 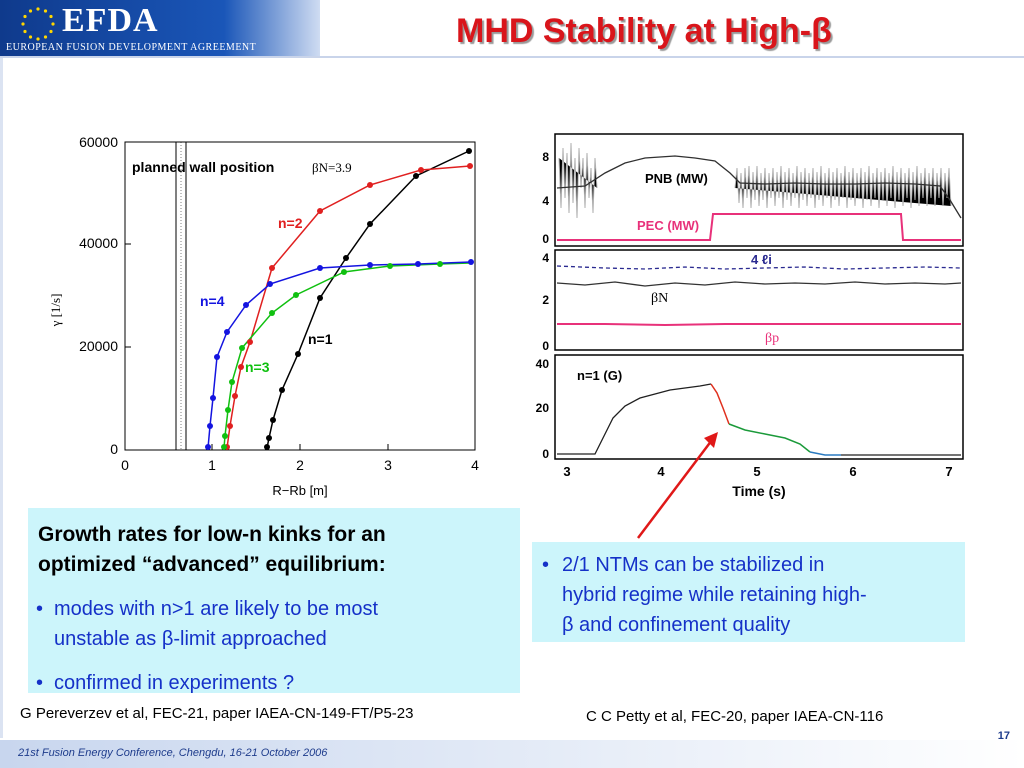 What do you see at coordinates (677, 485) in the screenshot?
I see `red-arrow-icon` at bounding box center [677, 485].